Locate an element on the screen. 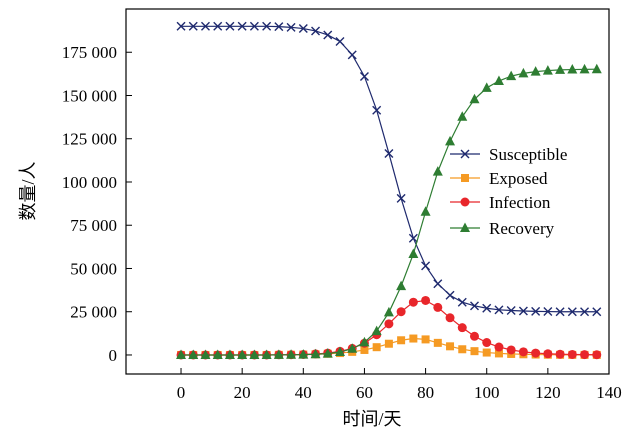  legend-markers is located at coordinates (465, 190).